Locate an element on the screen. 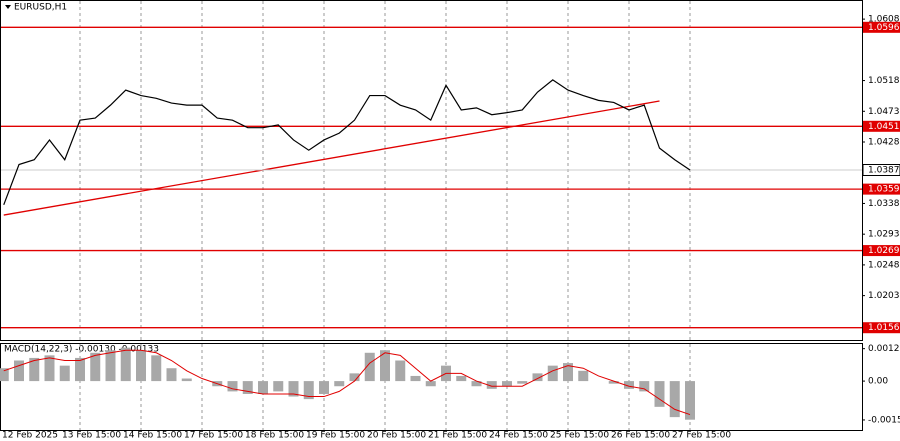 The image size is (900, 441). menu-triangle is located at coordinates (8, 7).